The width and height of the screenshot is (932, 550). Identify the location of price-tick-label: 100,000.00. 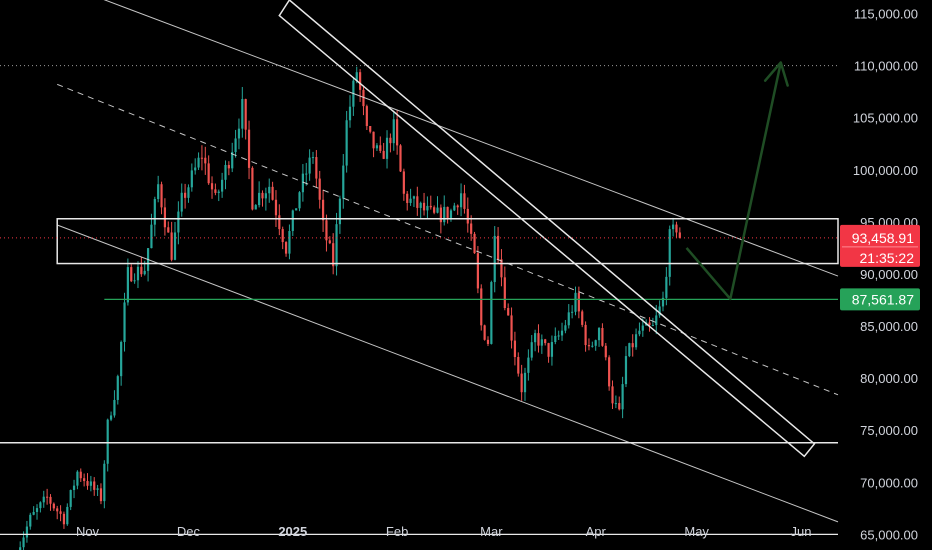
(885, 170).